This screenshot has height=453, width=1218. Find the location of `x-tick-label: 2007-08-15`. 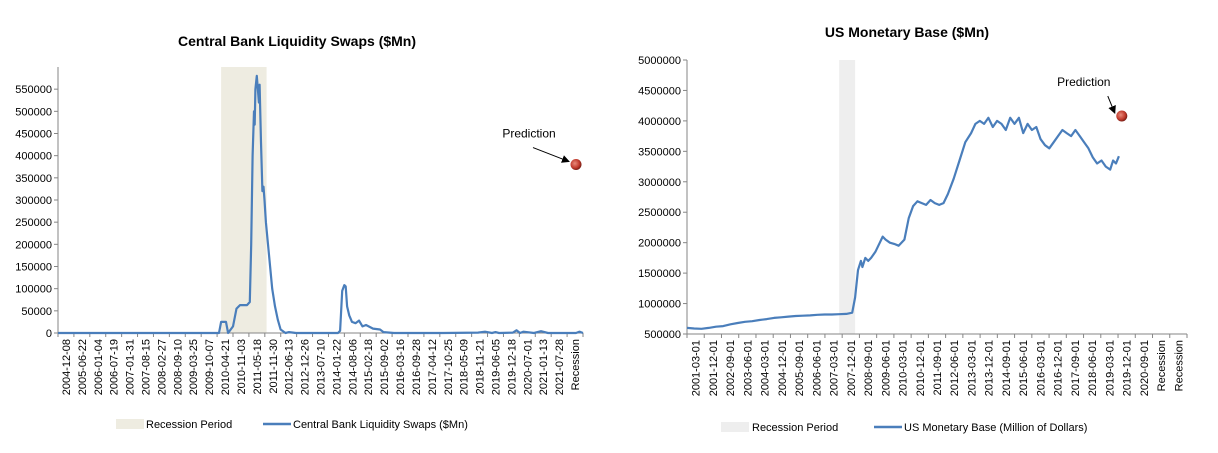

x-tick-label: 2007-08-15 is located at coordinates (147, 367).